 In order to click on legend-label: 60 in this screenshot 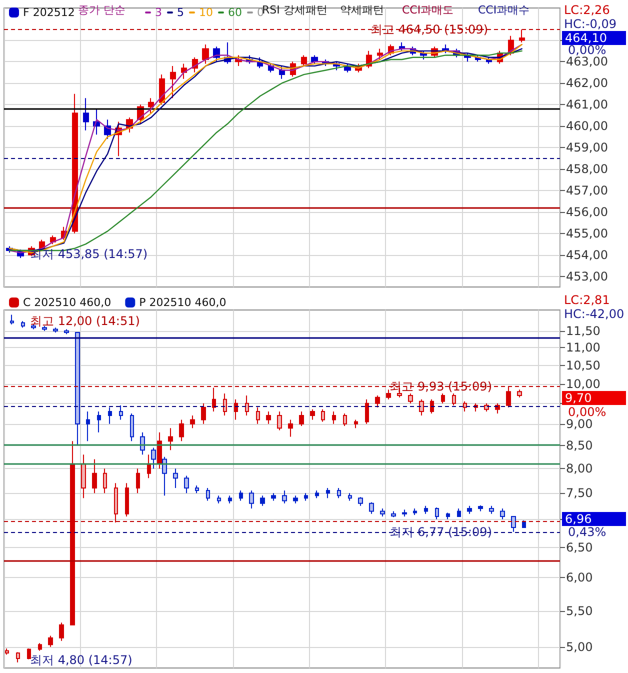, I will do `click(235, 12)`.